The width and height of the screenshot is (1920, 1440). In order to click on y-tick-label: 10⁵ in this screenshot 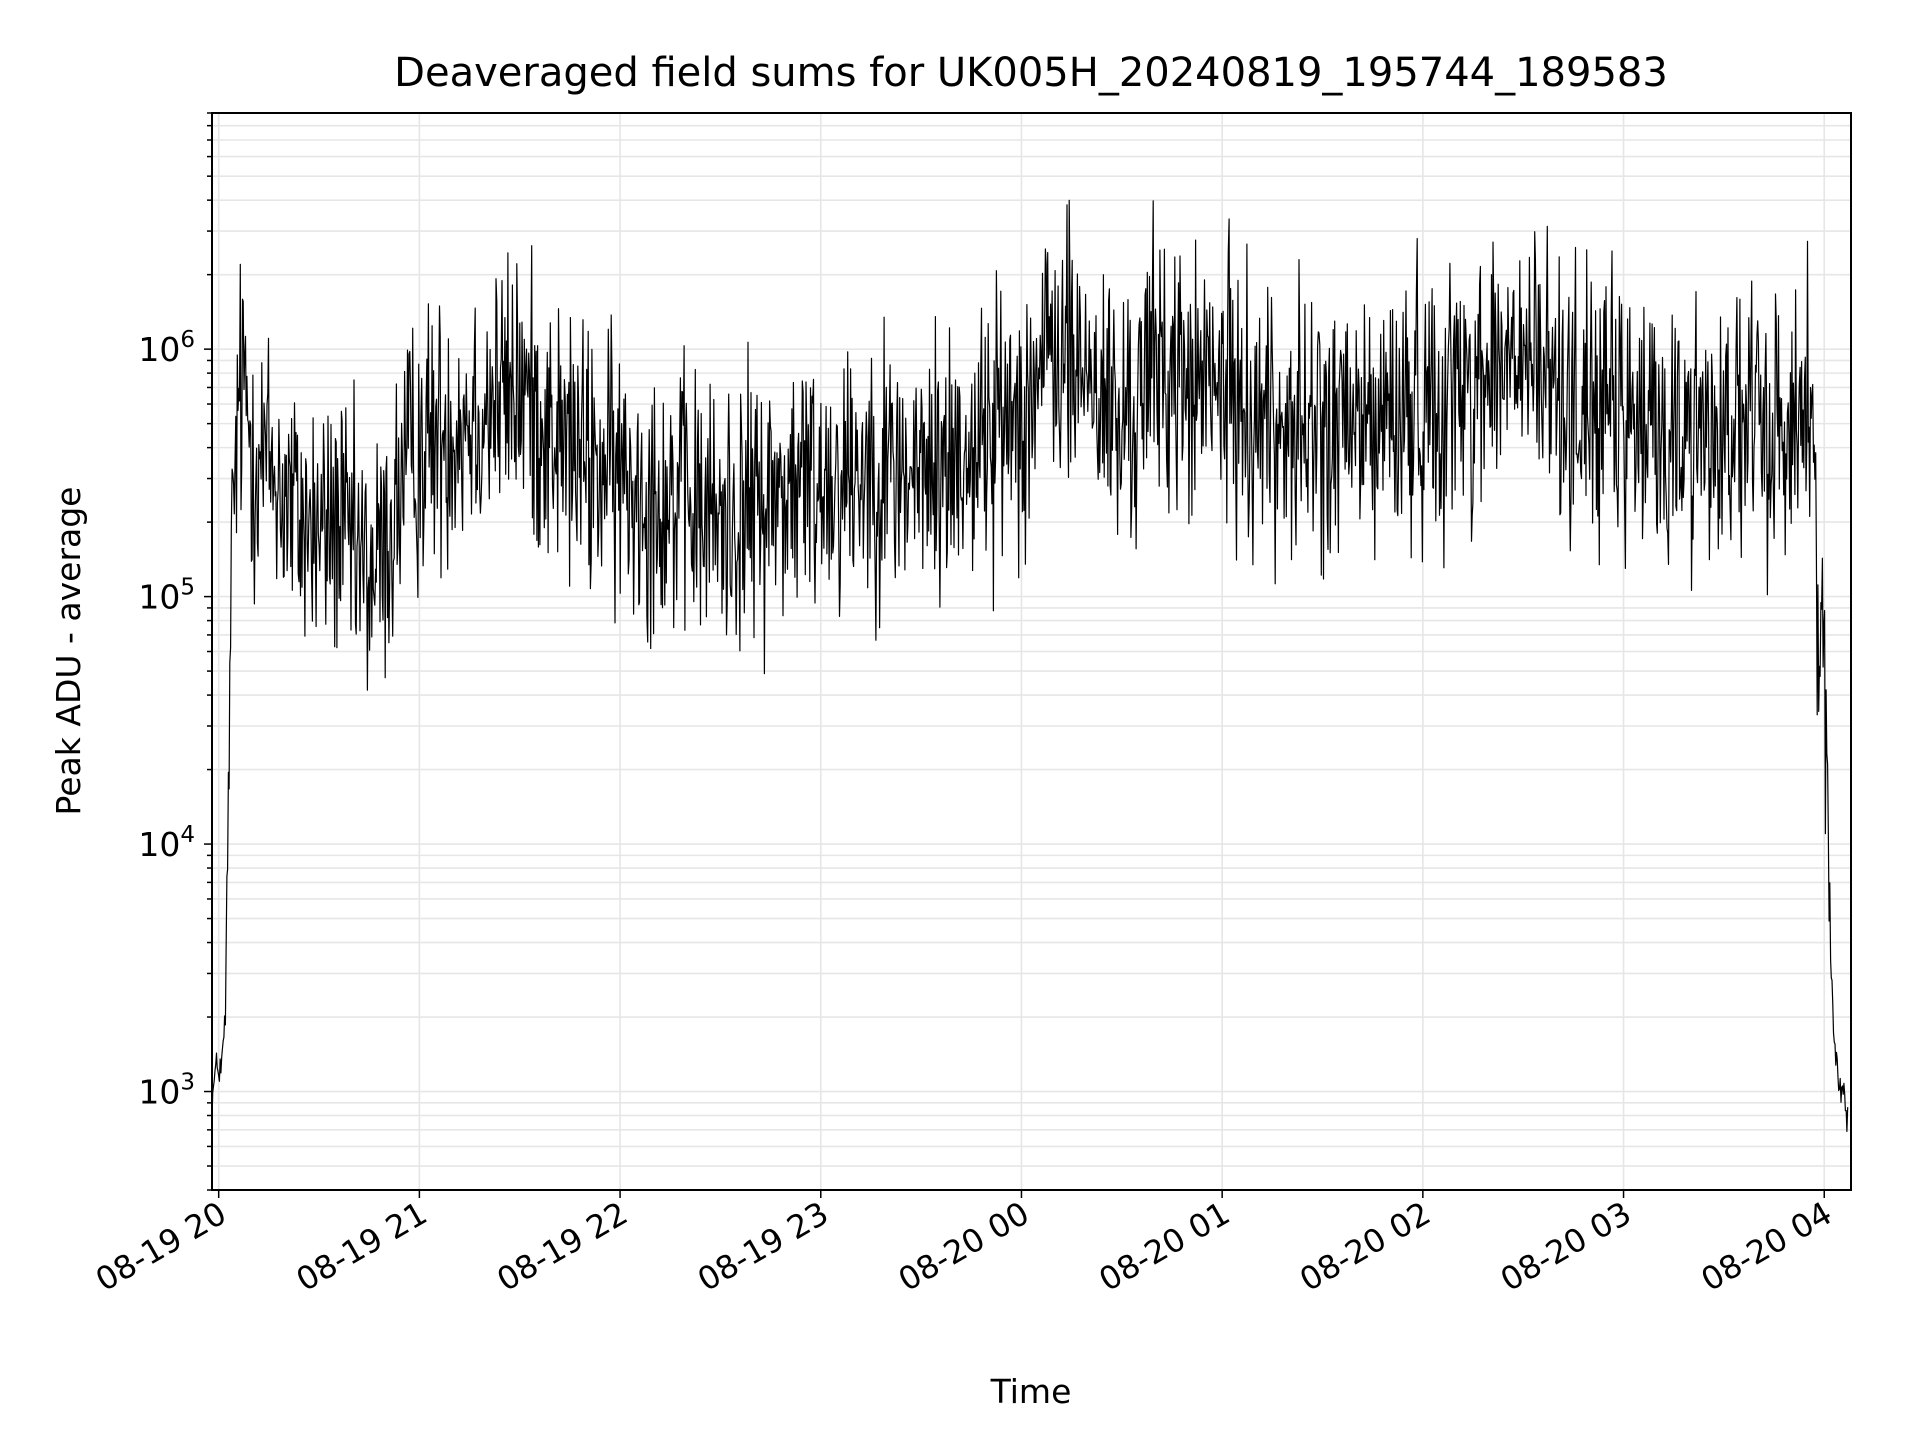, I will do `click(166, 596)`.